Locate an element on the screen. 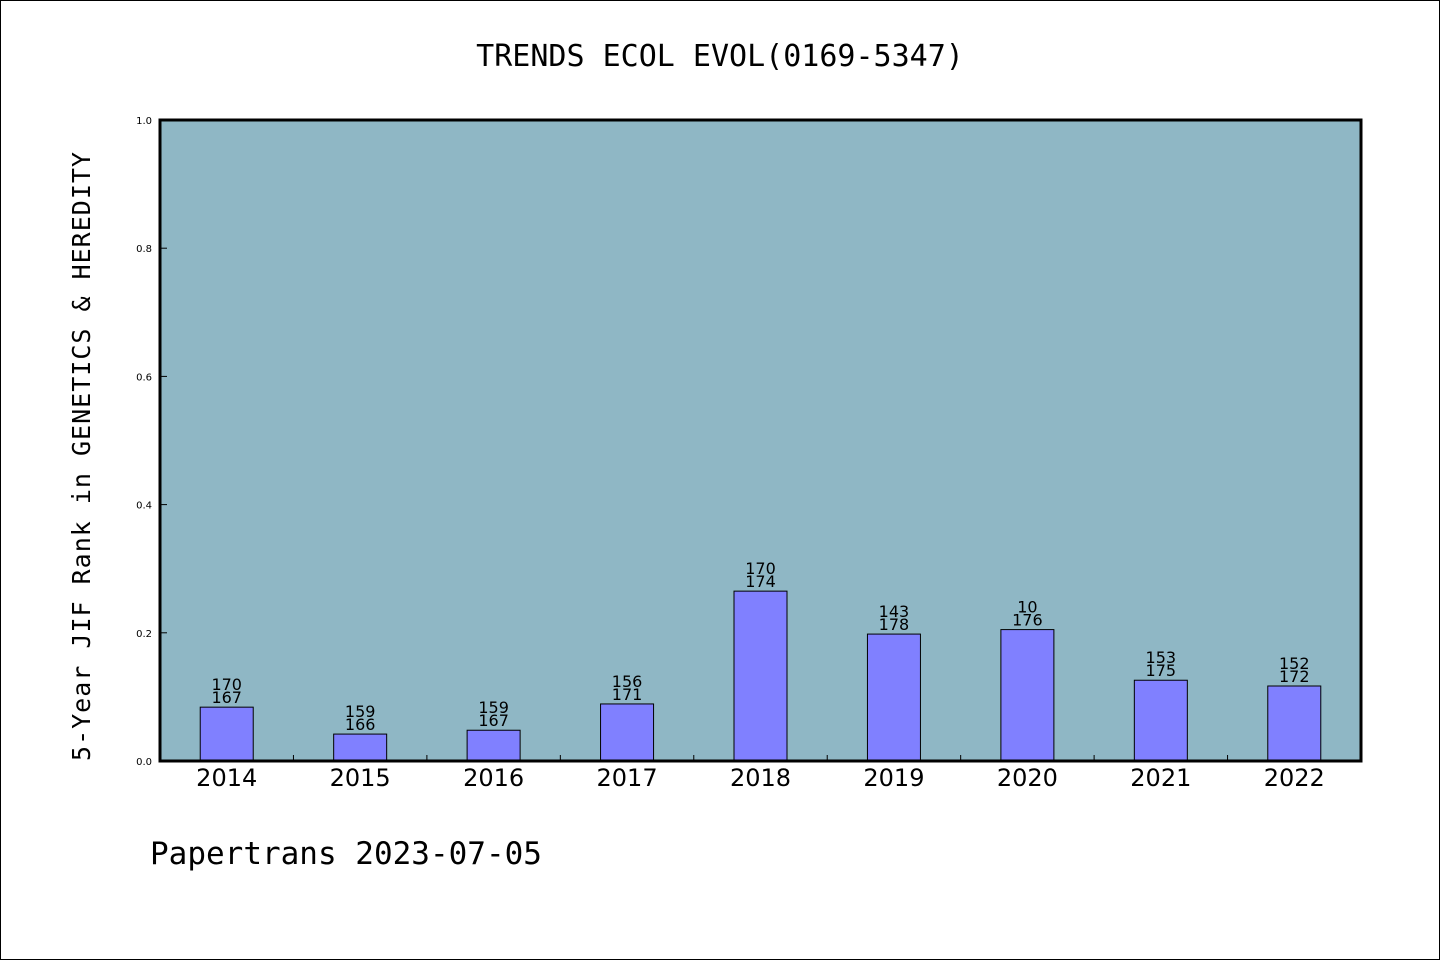 Image resolution: width=1440 pixels, height=960 pixels. data-label-top-2017: 156 is located at coordinates (627, 681).